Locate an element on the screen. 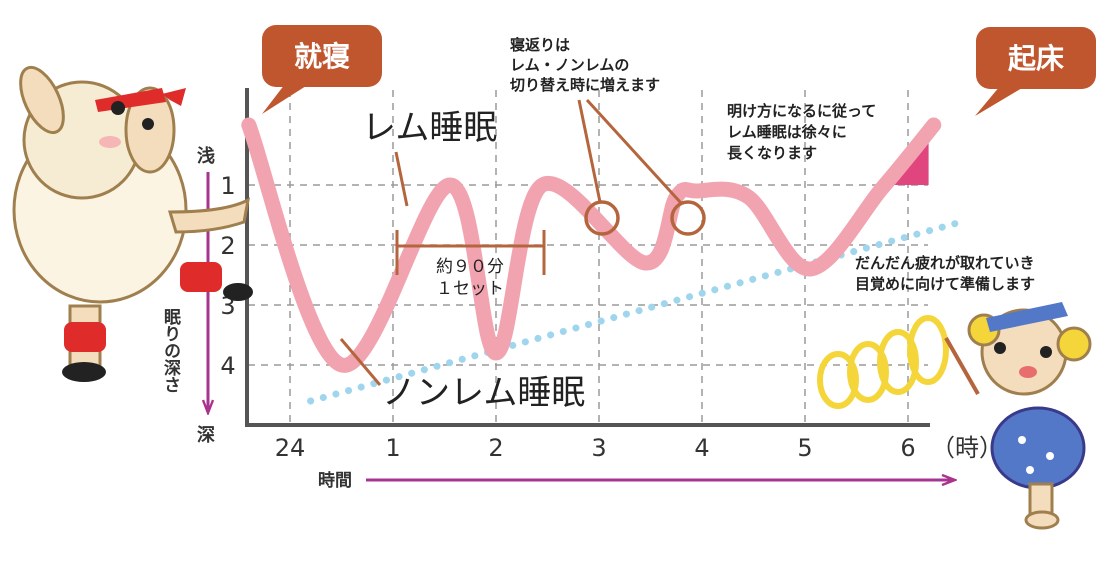 The height and width of the screenshot is (578, 1113). waking-sheep-eye-icon is located at coordinates (1000, 348).